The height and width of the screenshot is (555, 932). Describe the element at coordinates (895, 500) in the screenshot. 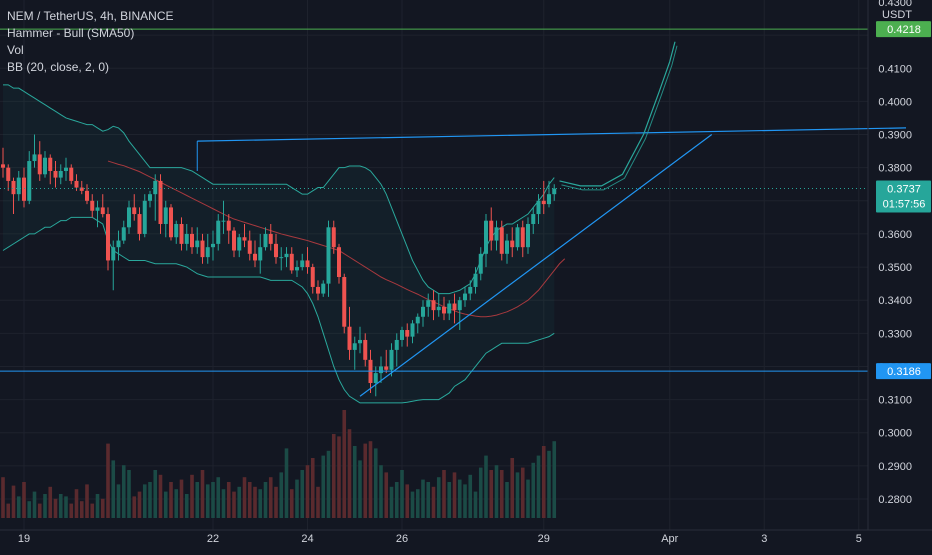

I see `price-tick-label: 0.2800` at that location.